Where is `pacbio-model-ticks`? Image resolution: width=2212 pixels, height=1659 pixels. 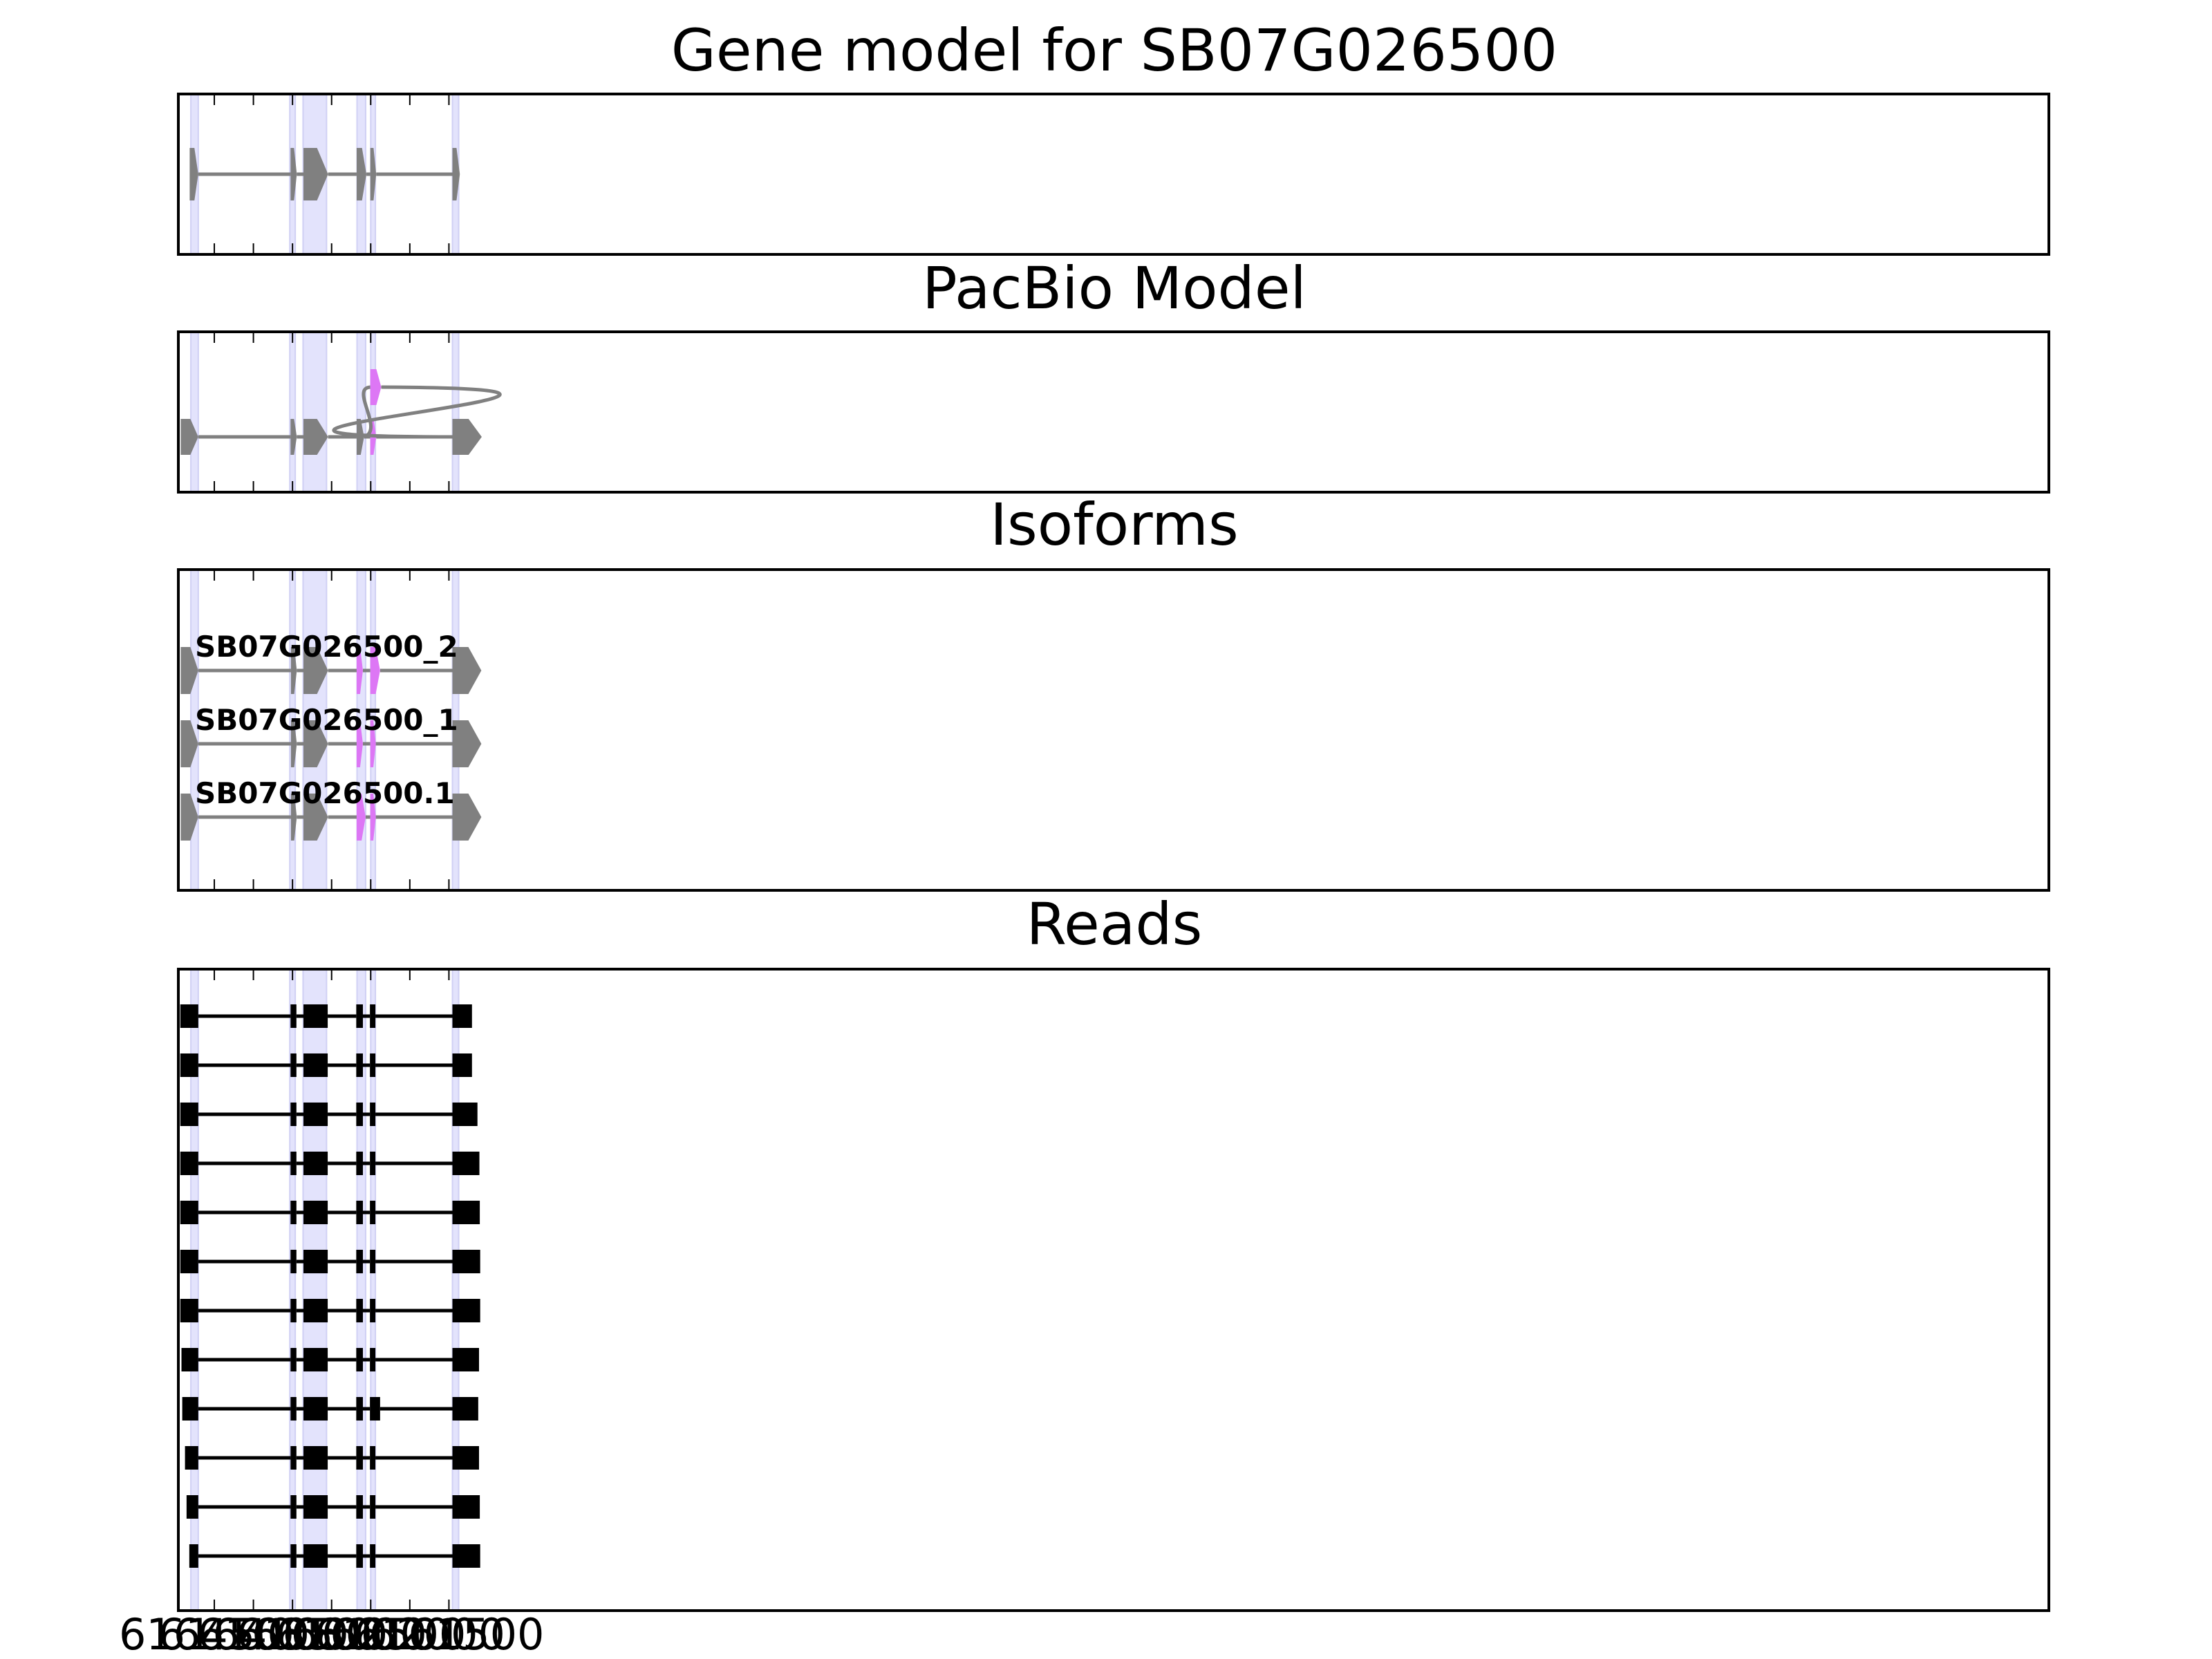 pacbio-model-ticks is located at coordinates (332, 412).